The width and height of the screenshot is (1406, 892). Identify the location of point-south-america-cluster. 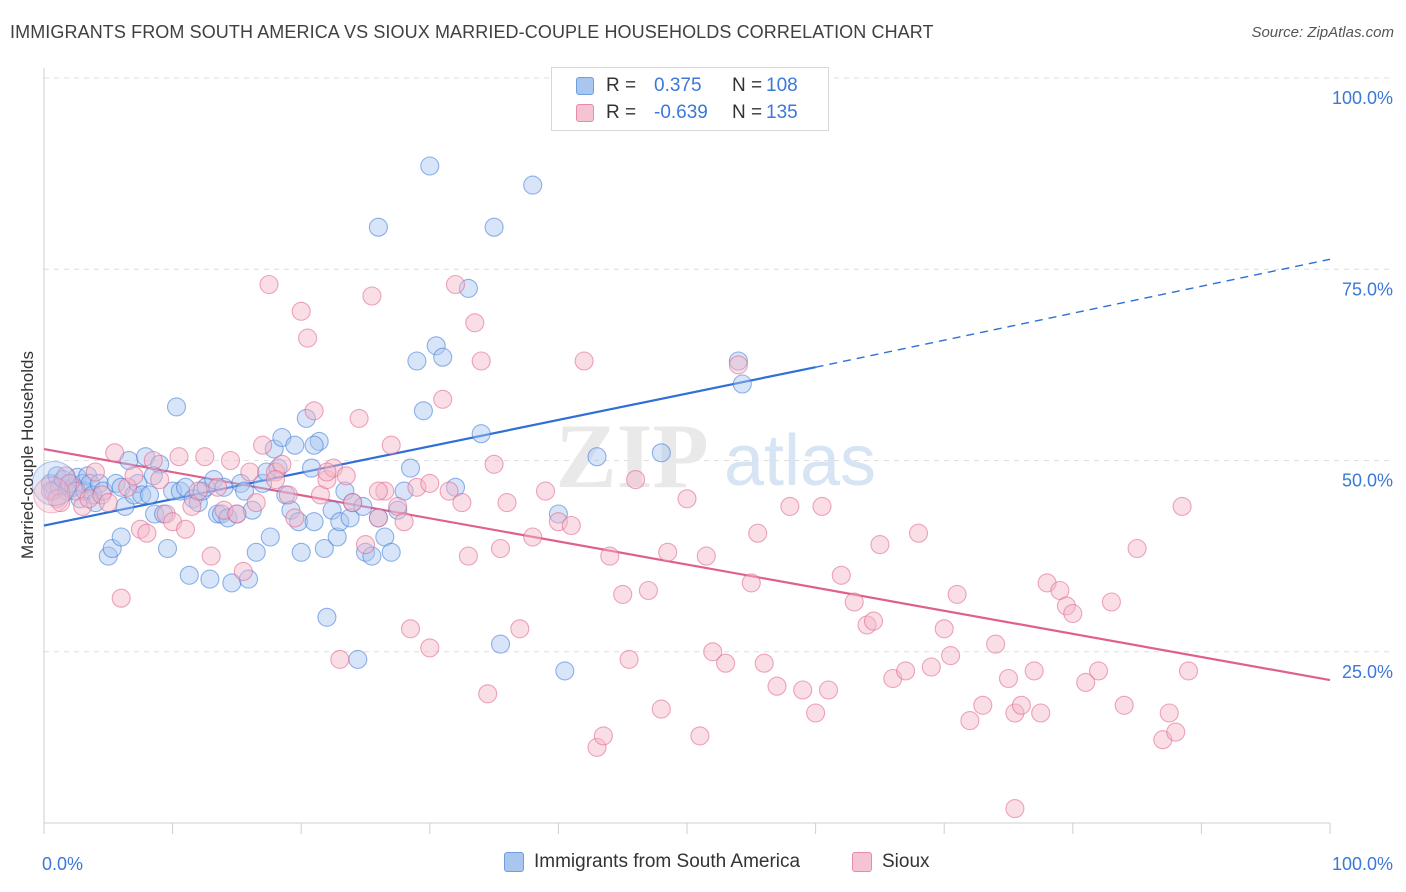
(54, 483).